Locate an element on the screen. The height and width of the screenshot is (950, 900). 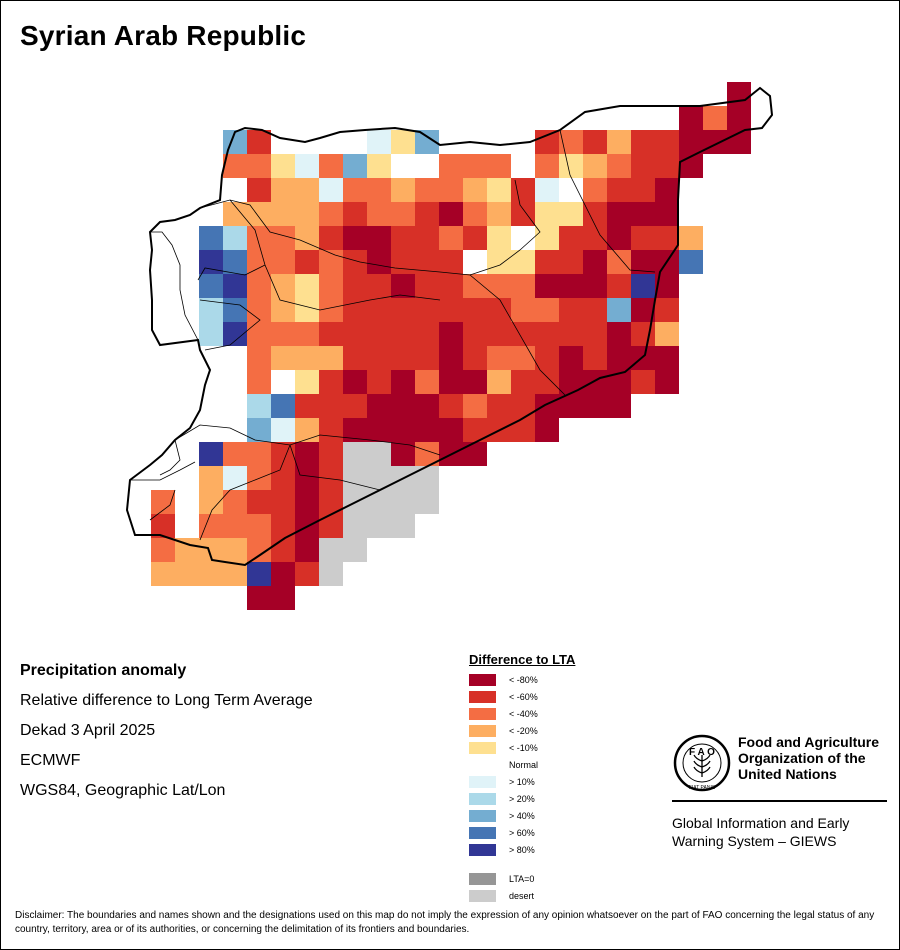
legend-label: LTA=0 is located at coordinates (522, 878).